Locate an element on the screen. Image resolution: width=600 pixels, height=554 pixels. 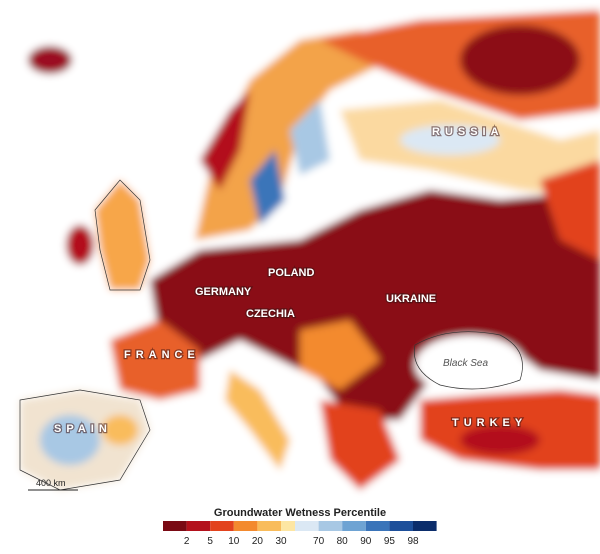
legend-title: Groundwater Wetness Percentile is located at coordinates (300, 513).